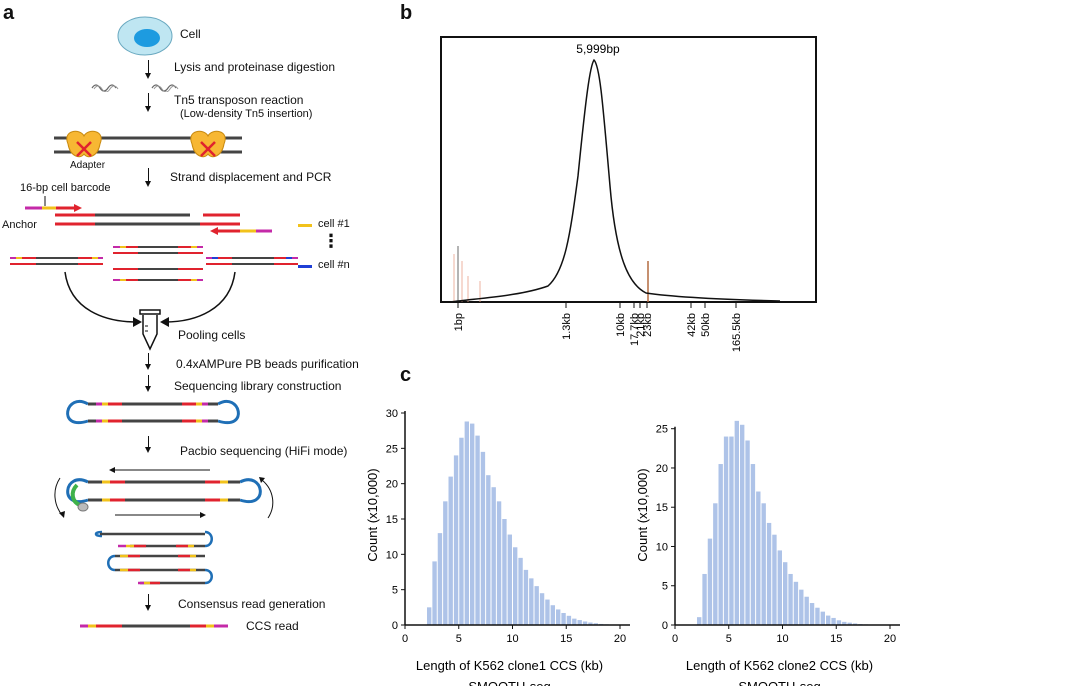  I want to click on size-distribution-curve, so click(615, 180).